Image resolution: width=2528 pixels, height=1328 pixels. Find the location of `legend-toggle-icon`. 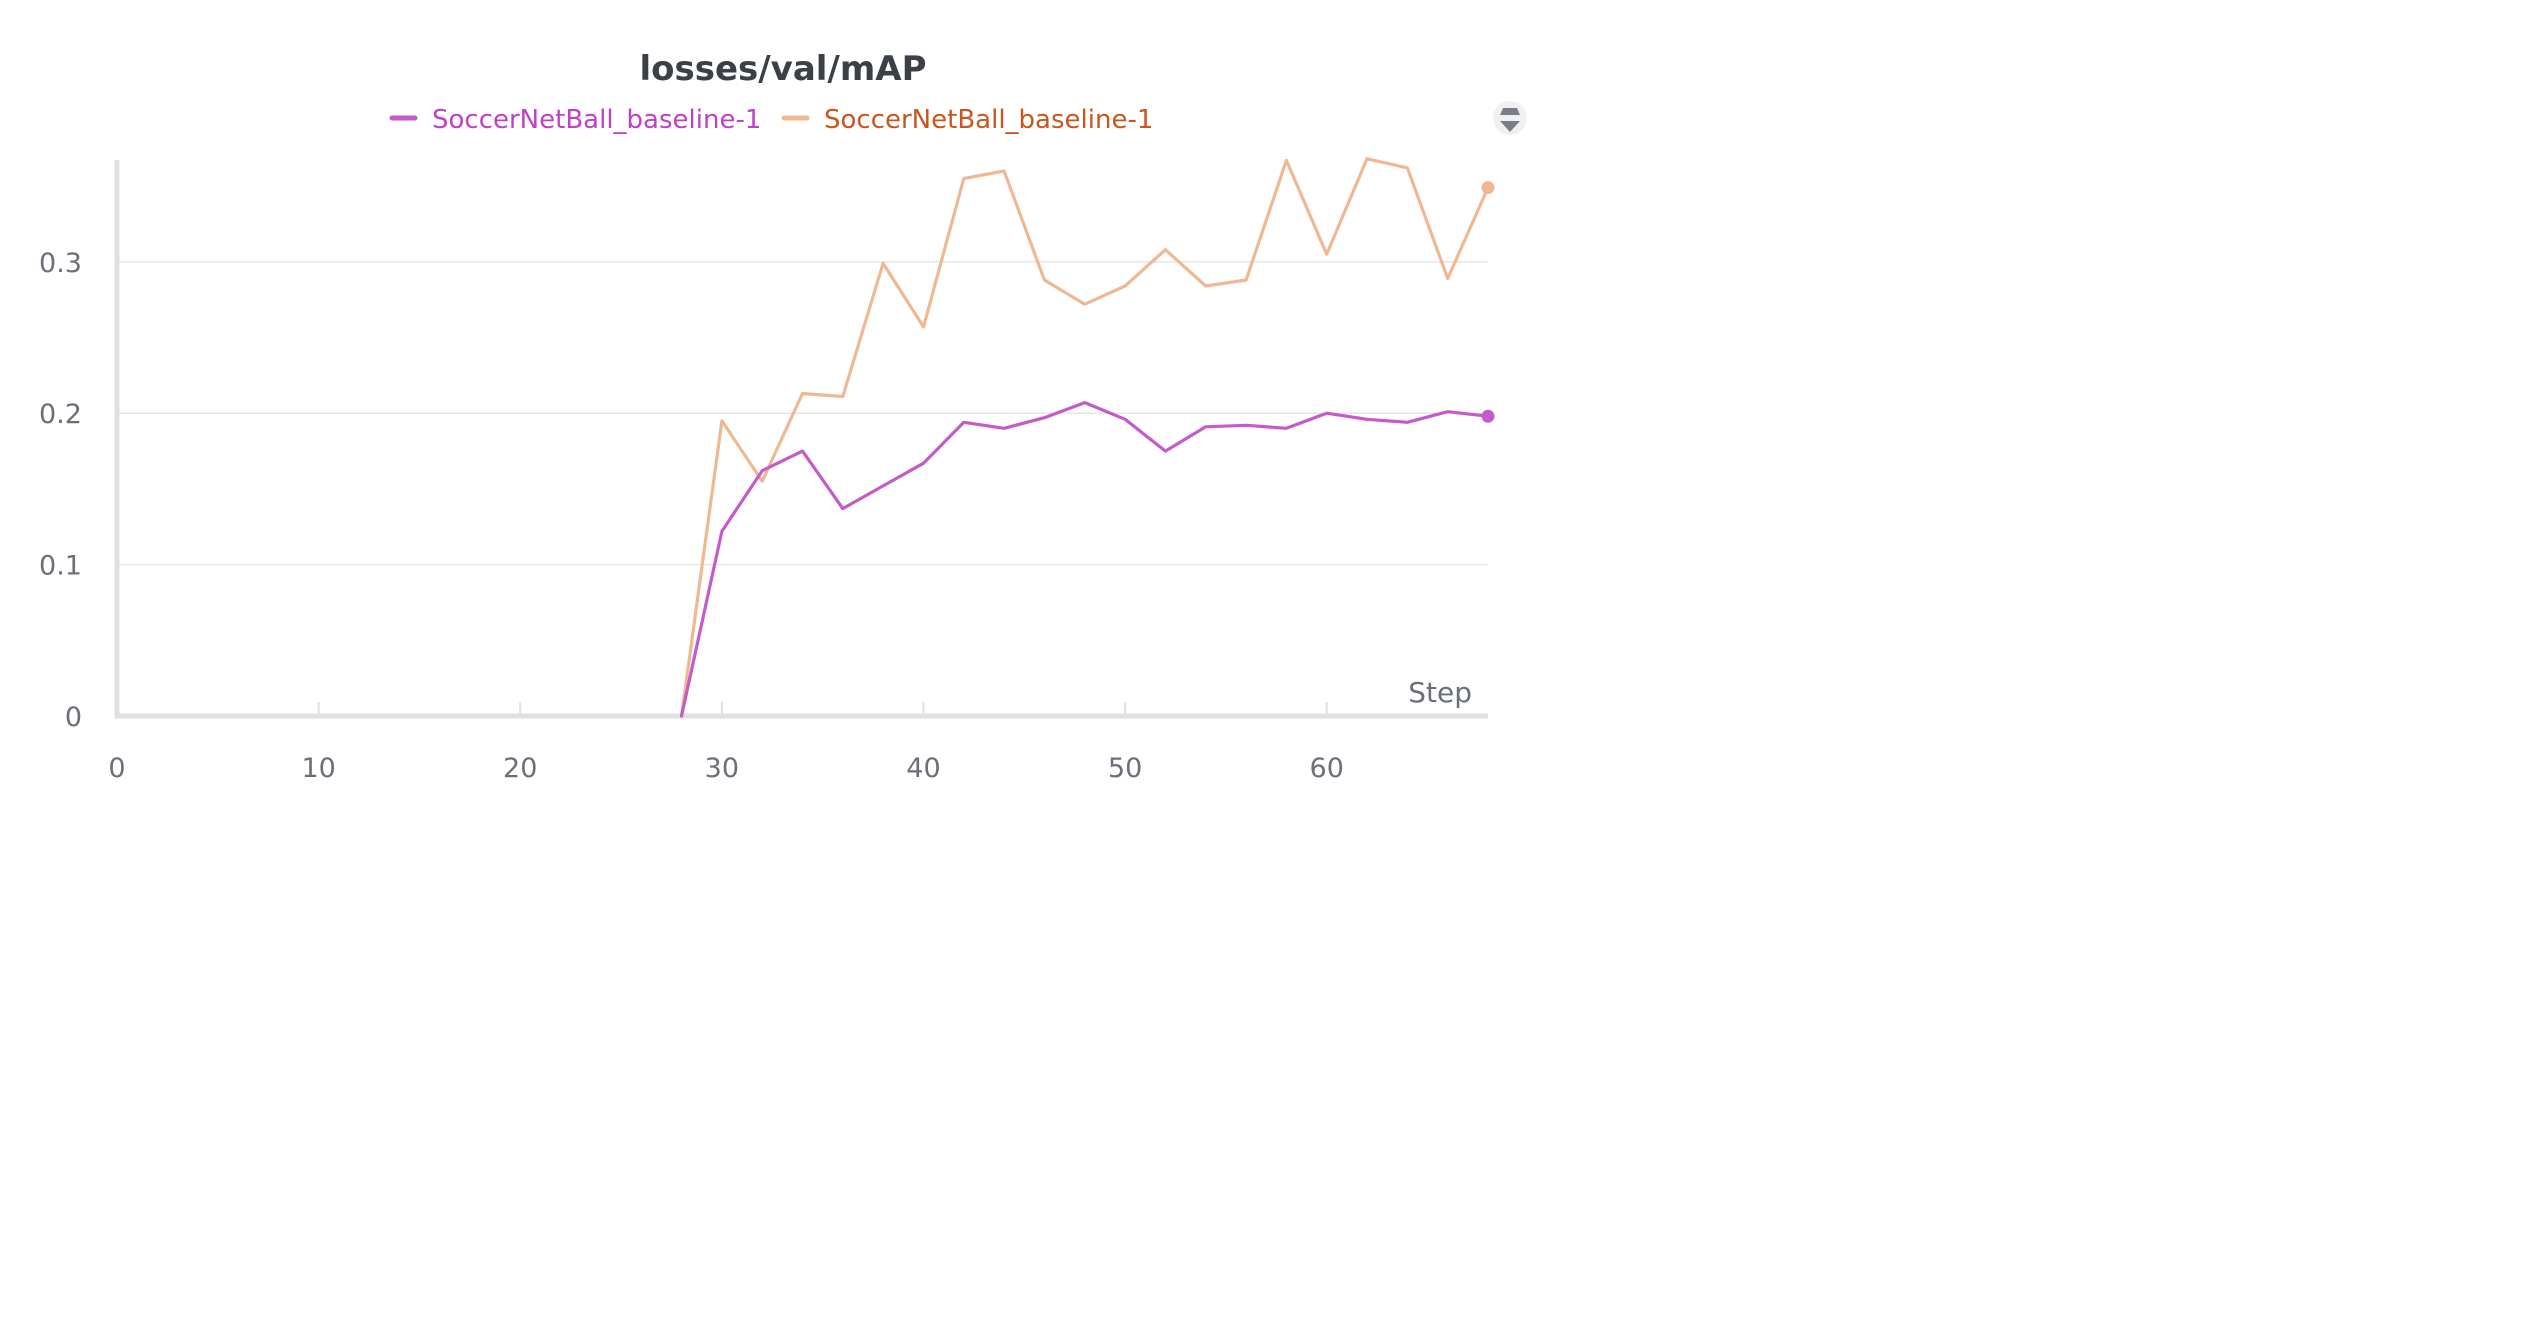

legend-toggle-icon is located at coordinates (1510, 118).